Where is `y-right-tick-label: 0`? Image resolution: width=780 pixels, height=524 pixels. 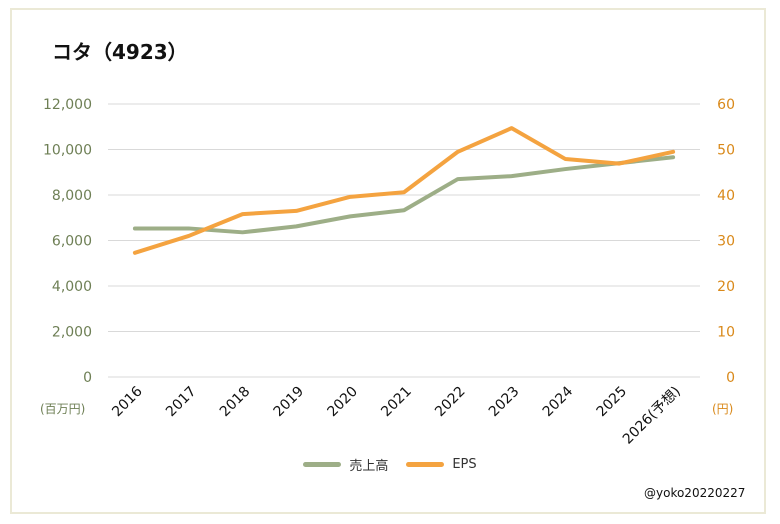
y-right-tick-label: 0 is located at coordinates (730, 378).